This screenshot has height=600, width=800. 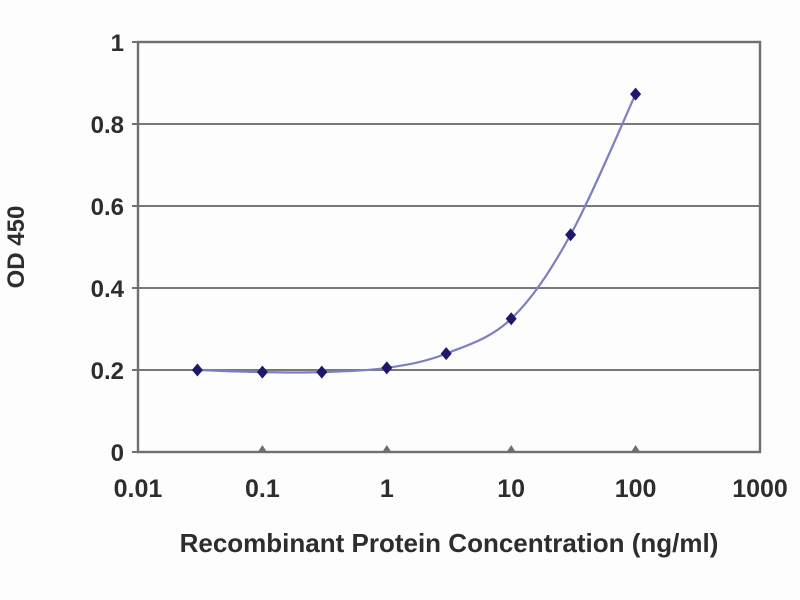 I want to click on x-tick-label: 0.01, so click(x=138, y=489).